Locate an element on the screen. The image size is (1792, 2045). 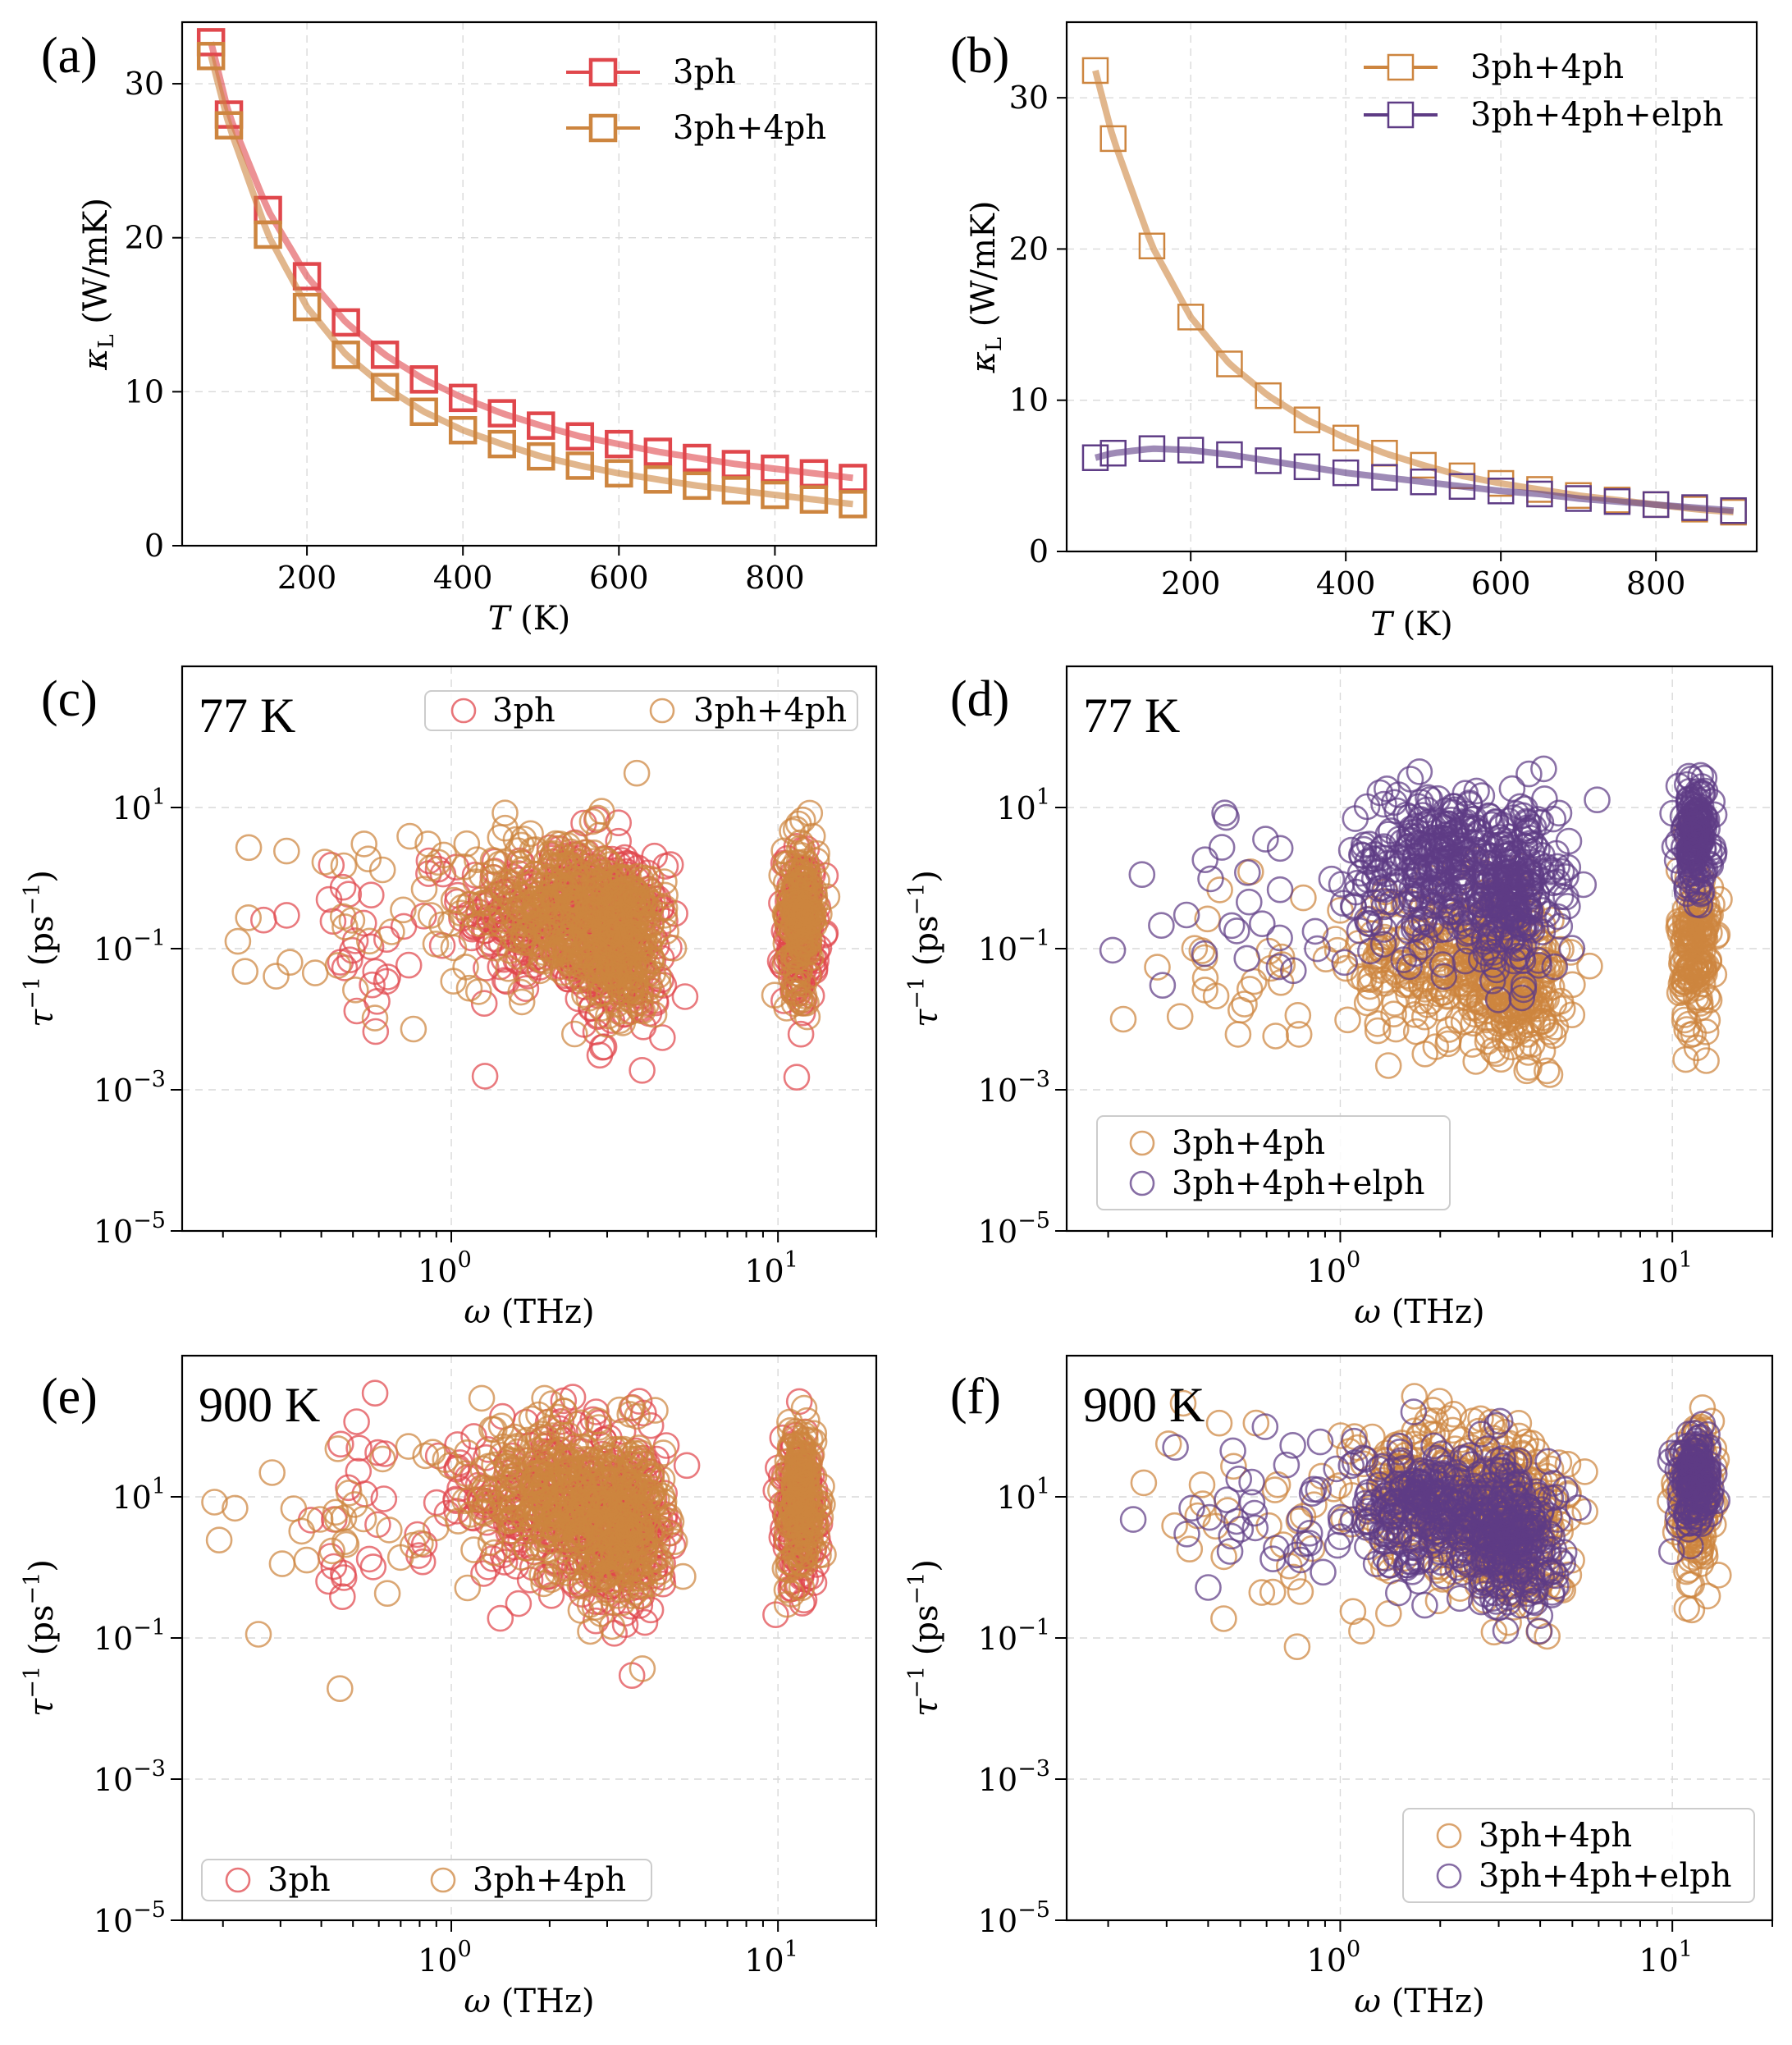
x-tick-label: 101 is located at coordinates (771, 1268).